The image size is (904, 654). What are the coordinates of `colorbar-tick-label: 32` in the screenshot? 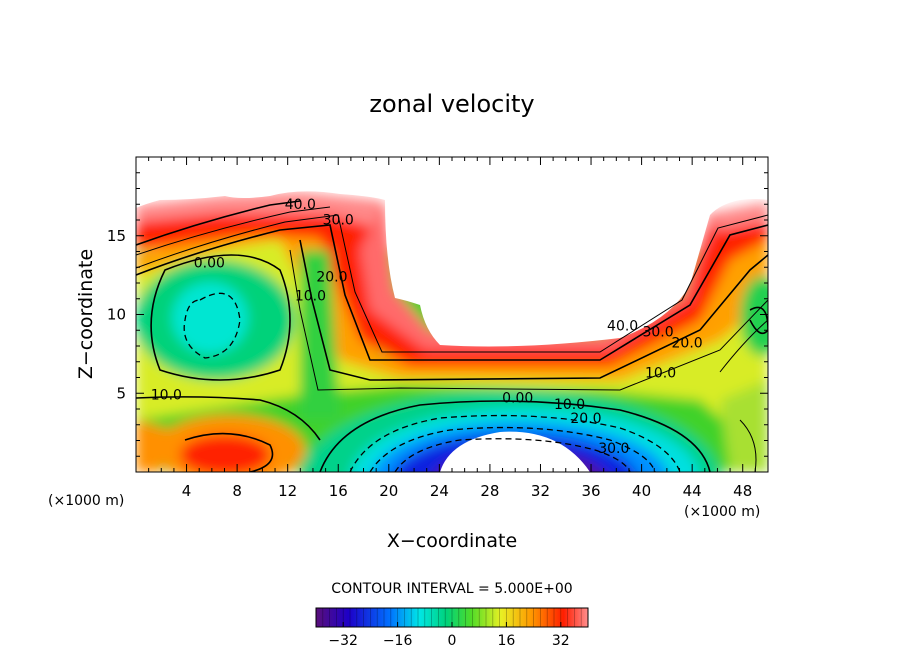 It's located at (561, 641).